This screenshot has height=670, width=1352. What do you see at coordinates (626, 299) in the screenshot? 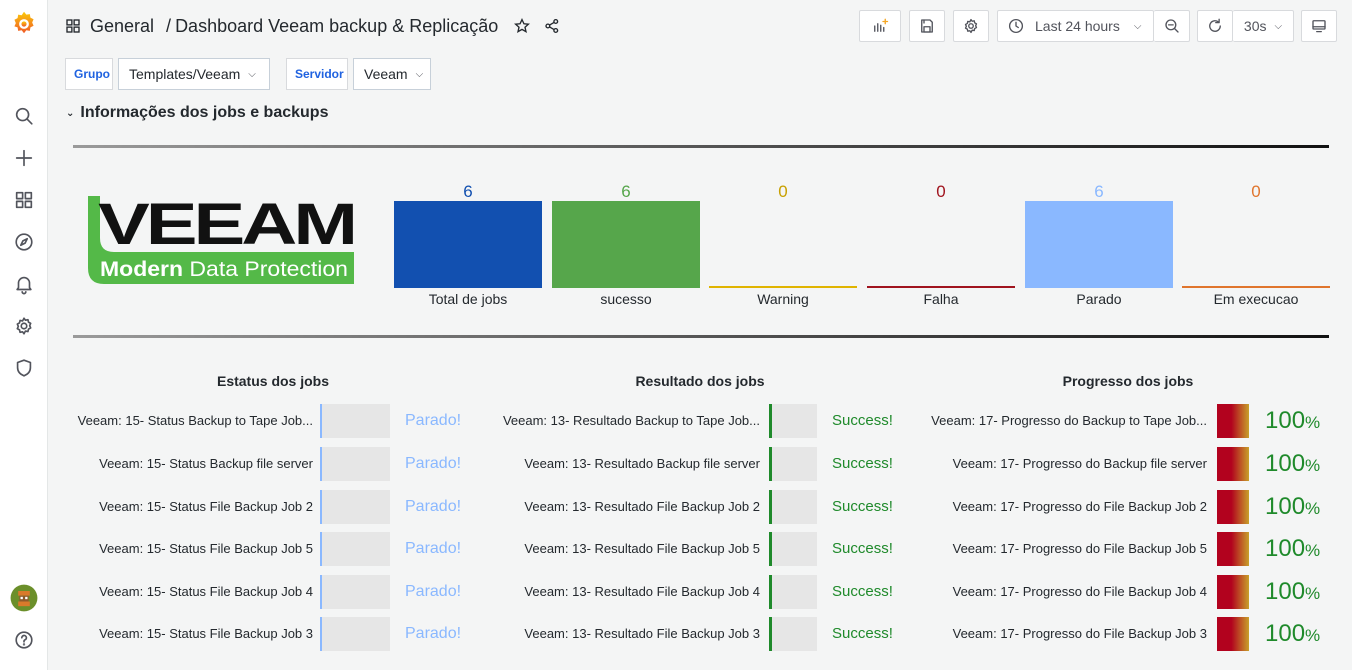
I see `stat-label: sucesso` at bounding box center [626, 299].